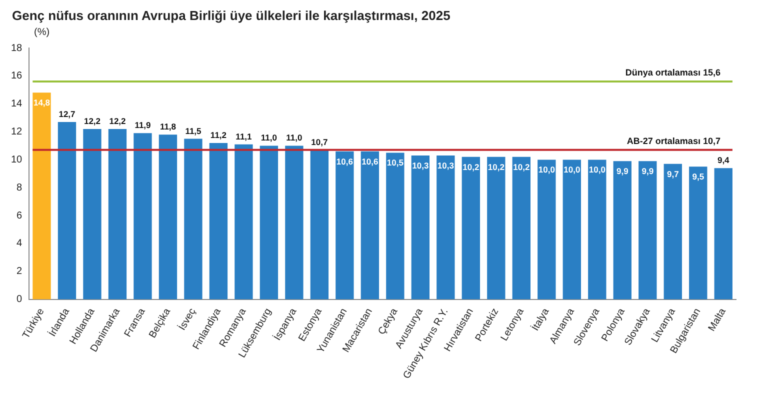  Describe the element at coordinates (17, 48) in the screenshot. I see `y-tick-label: 18` at that location.